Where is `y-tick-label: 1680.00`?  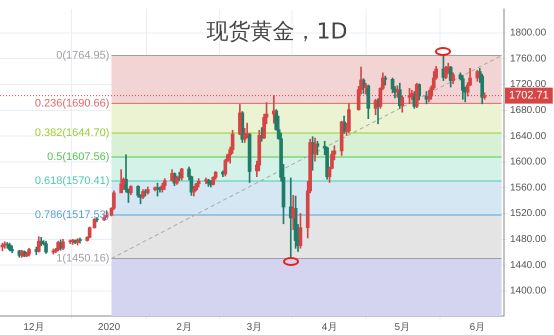
y-tick-label: 1680.00 is located at coordinates (528, 110).